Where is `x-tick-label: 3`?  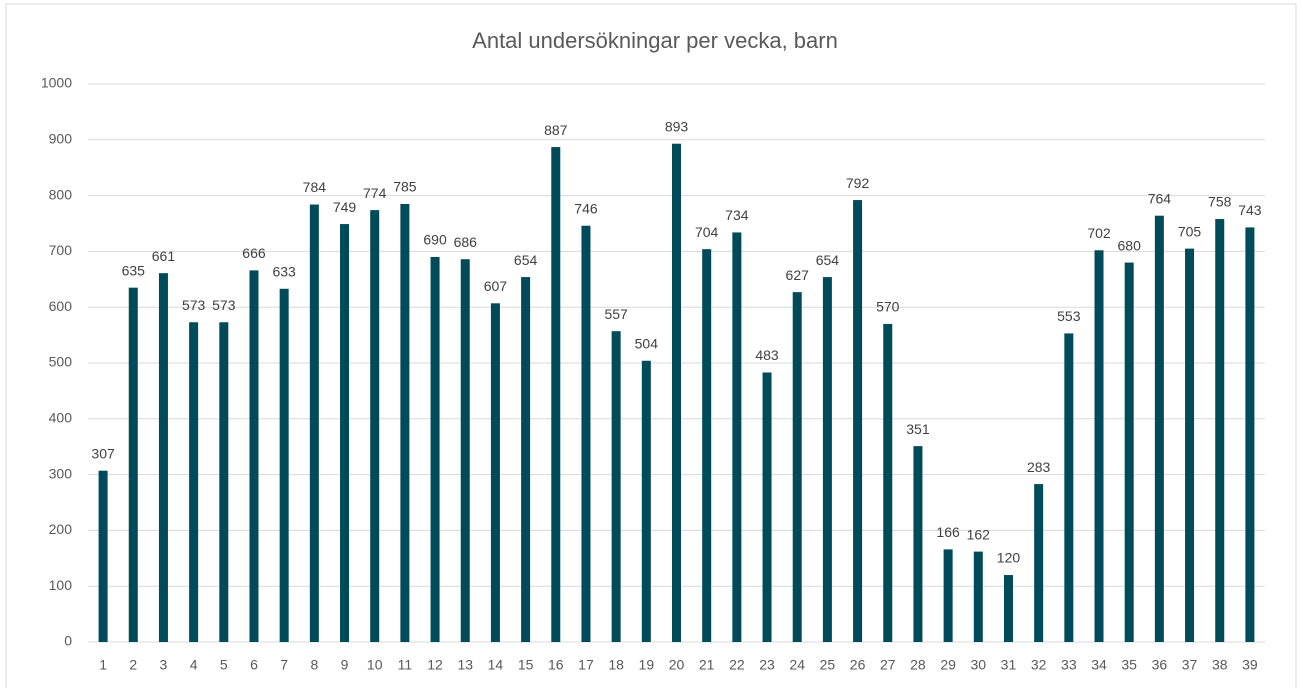
x-tick-label: 3 is located at coordinates (164, 665).